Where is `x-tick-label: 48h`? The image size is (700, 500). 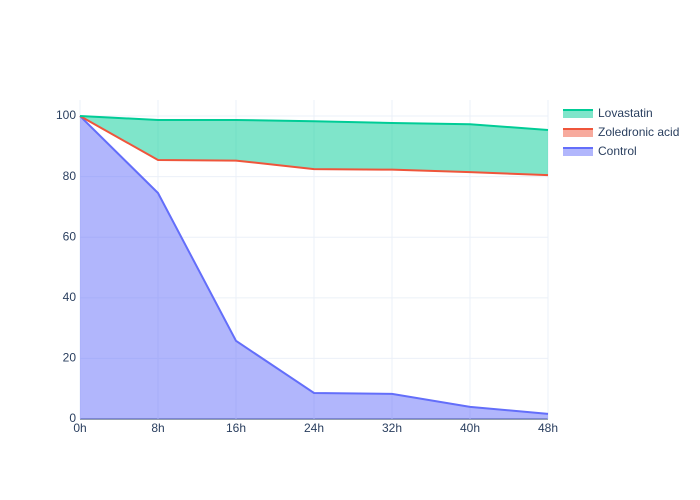 x-tick-label: 48h is located at coordinates (548, 428).